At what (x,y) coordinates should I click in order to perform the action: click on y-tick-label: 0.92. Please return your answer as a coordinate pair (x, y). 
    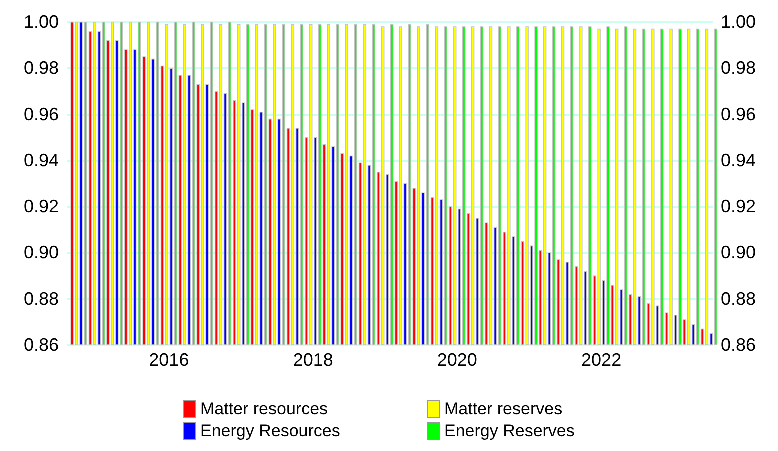
    Looking at the image, I should click on (41, 206).